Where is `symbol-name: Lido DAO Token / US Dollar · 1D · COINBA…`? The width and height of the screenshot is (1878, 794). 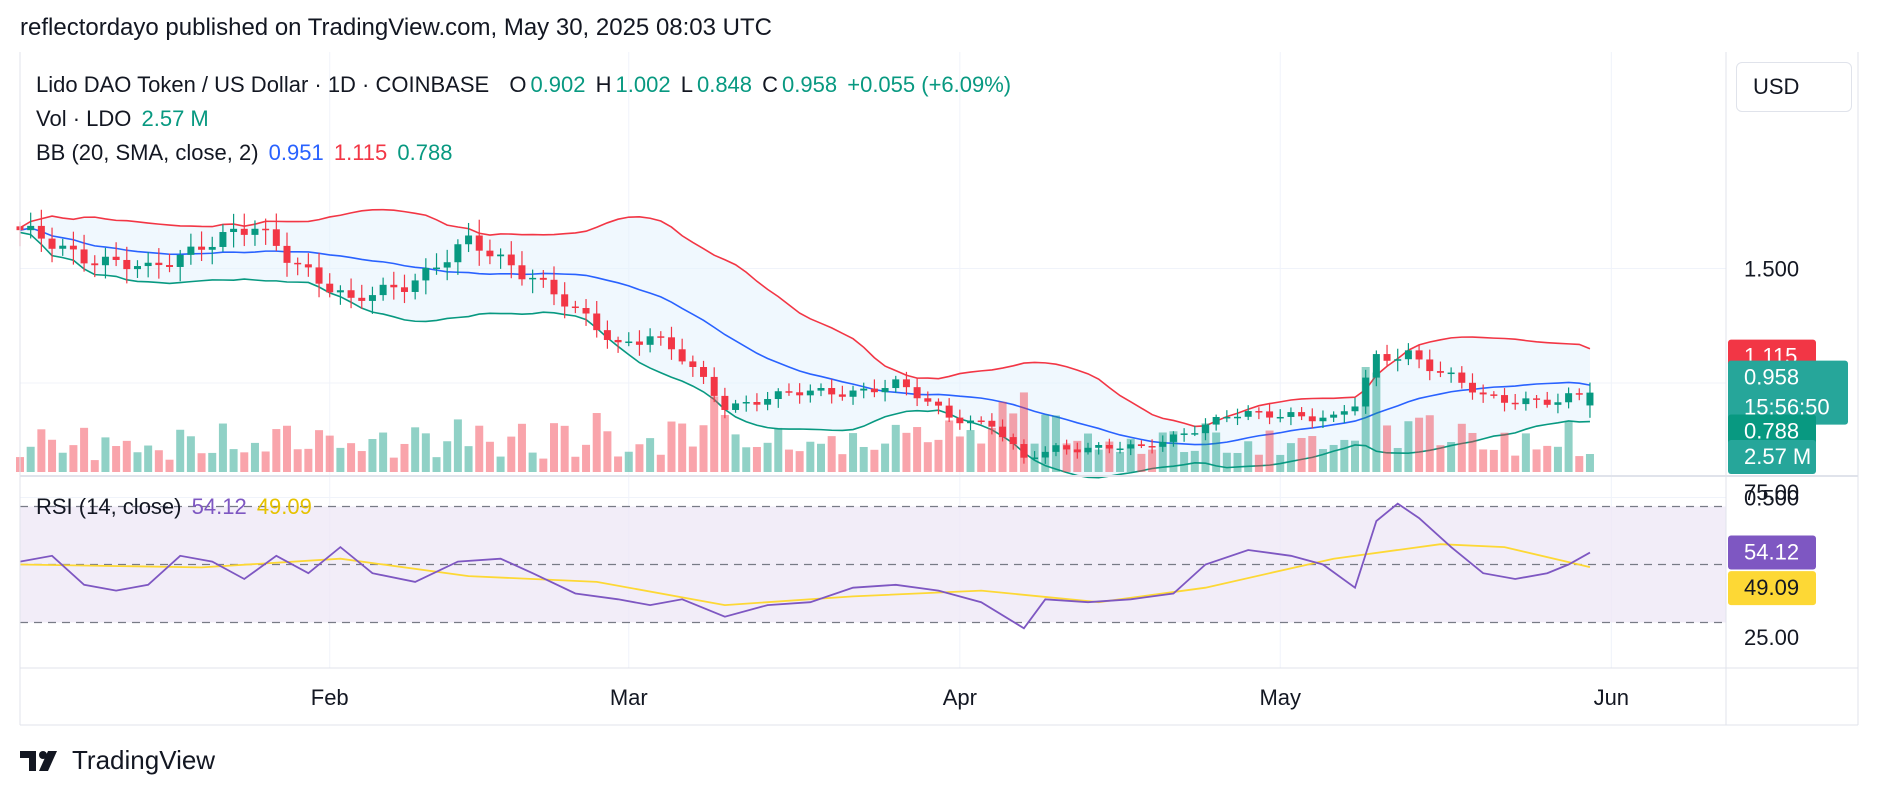 symbol-name: Lido DAO Token / US Dollar · 1D · COINBA… is located at coordinates (263, 84).